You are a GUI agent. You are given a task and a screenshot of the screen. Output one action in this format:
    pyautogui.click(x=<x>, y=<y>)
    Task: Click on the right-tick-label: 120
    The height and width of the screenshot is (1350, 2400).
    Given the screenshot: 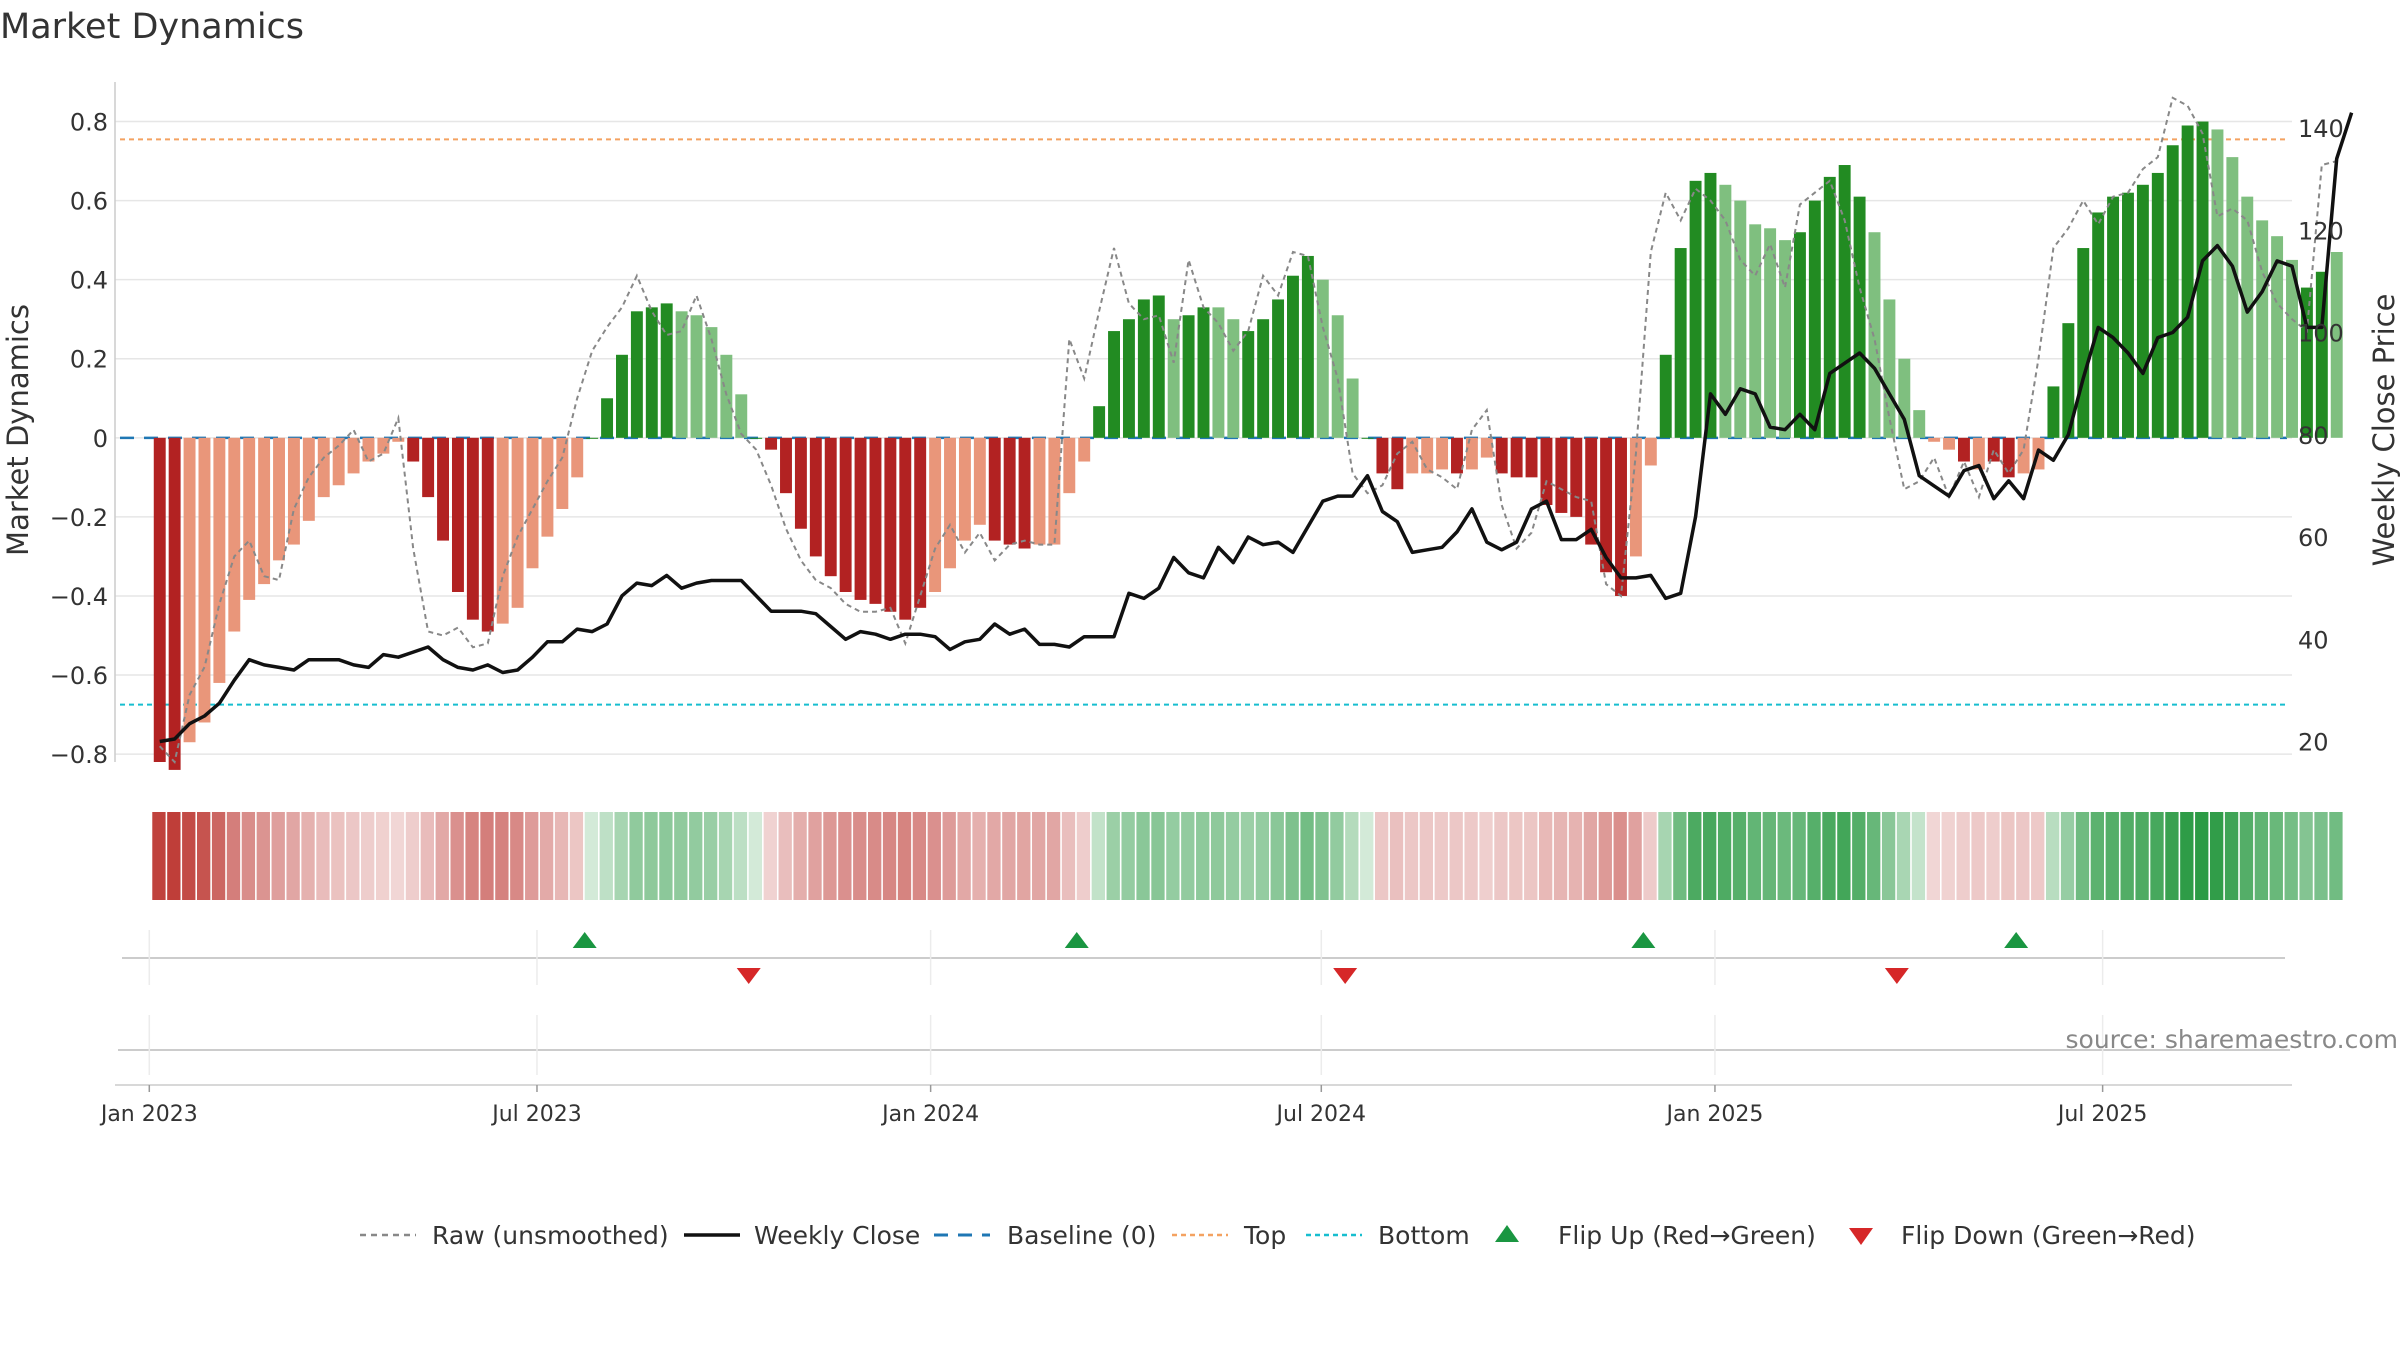 What is the action you would take?
    pyautogui.click(x=2321, y=231)
    